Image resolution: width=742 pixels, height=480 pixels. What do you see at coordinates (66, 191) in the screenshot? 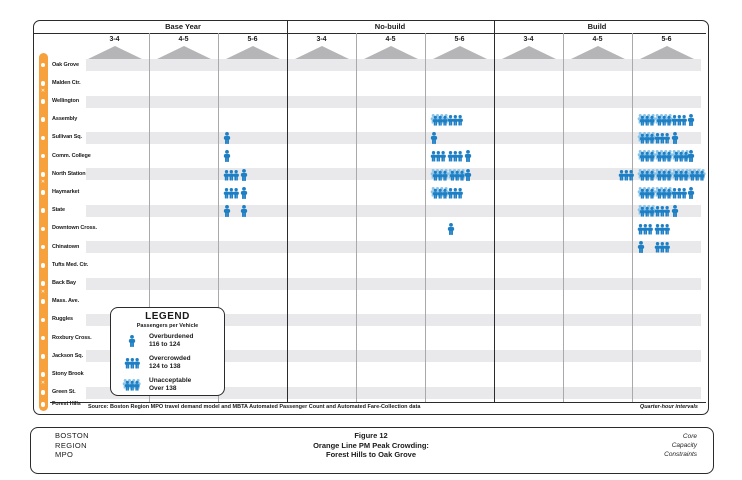
I see `station-label: Haymarket` at bounding box center [66, 191].